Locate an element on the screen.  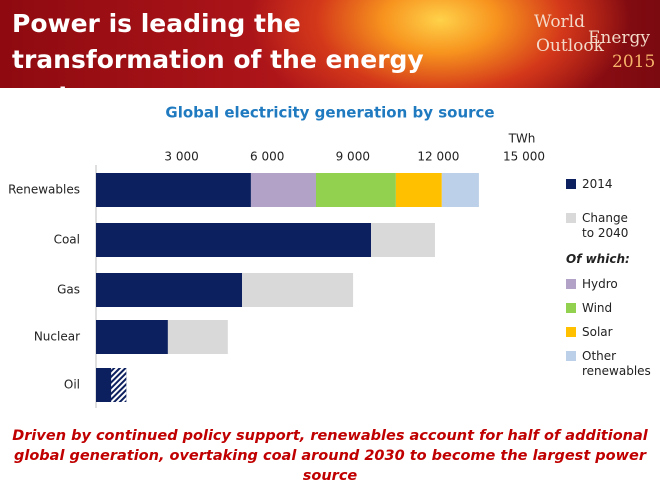
legend-item: Change to 2040 is located at coordinates (611, 226).